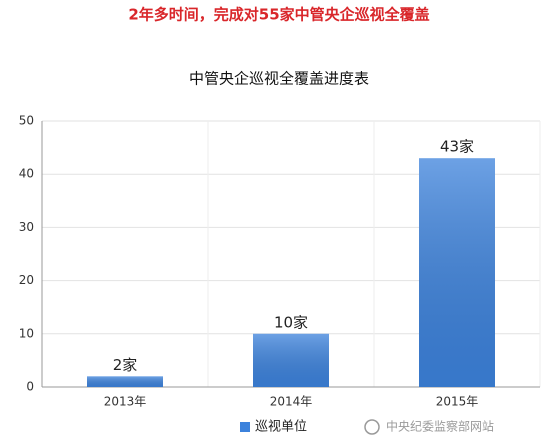 The image size is (558, 446). What do you see at coordinates (26, 333) in the screenshot?
I see `y-tick-label: 10` at bounding box center [26, 333].